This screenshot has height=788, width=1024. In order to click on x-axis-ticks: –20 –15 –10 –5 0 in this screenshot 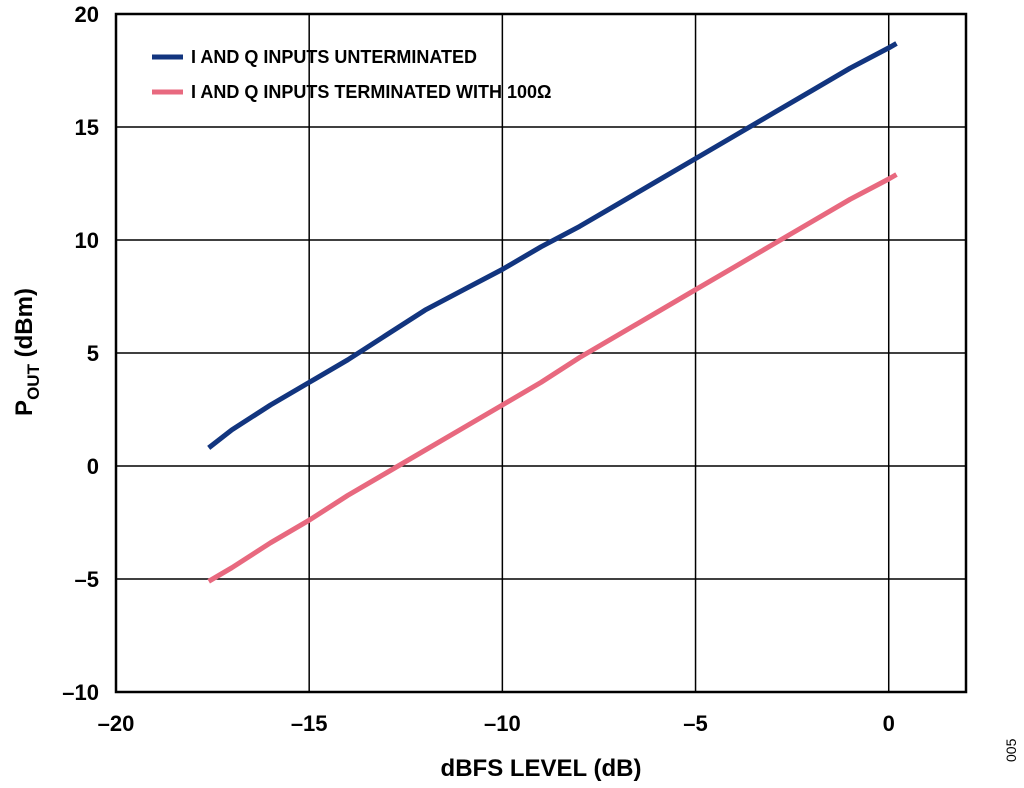, I will do `click(496, 723)`.